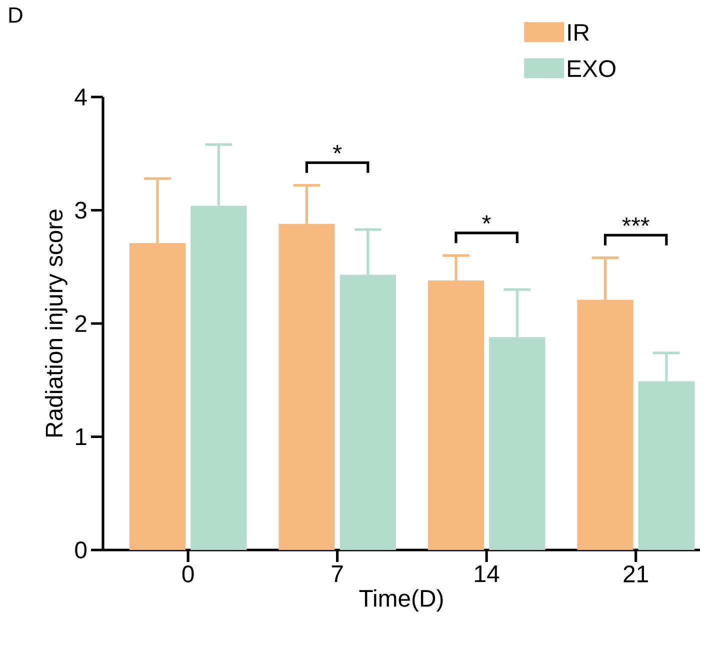 This screenshot has width=708, height=654. I want to click on x-tick-label: 0, so click(188, 574).